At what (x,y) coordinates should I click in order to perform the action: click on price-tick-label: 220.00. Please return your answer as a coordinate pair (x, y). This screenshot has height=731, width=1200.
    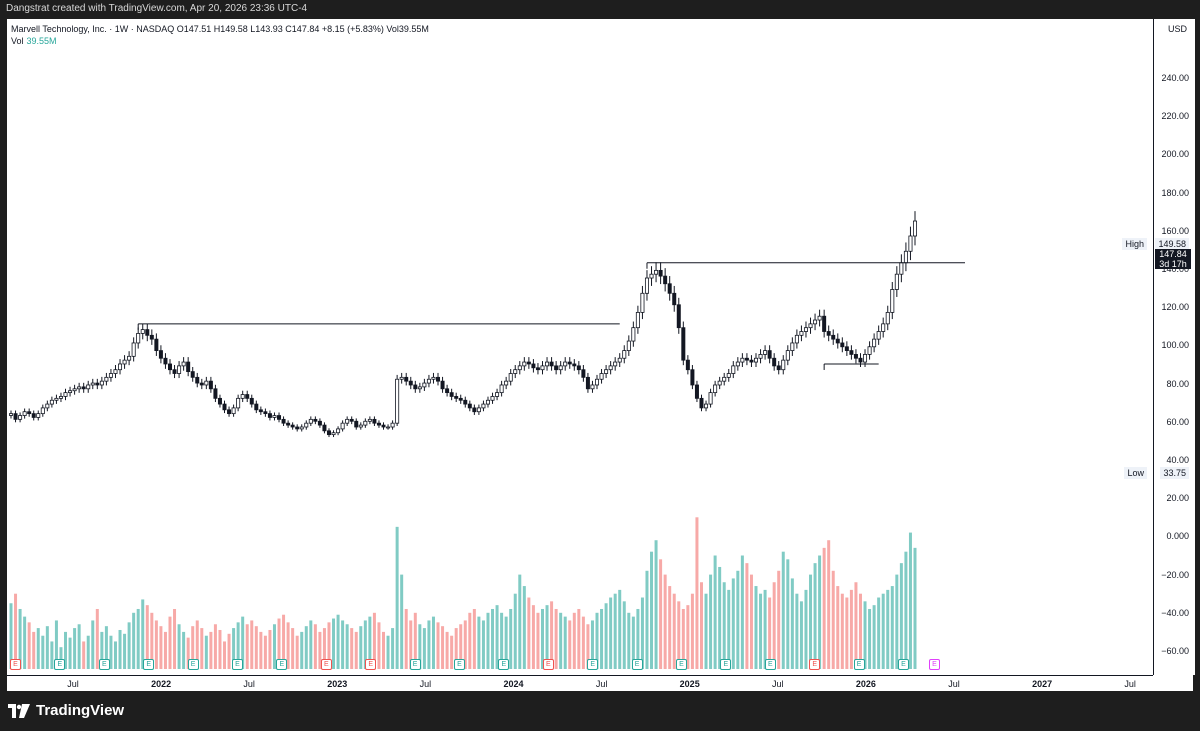
    Looking at the image, I should click on (1175, 116).